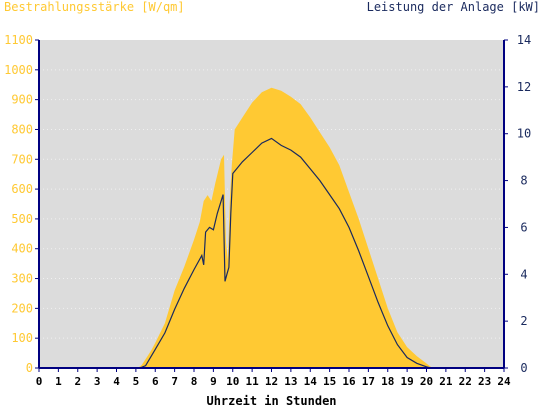 The height and width of the screenshot is (408, 544). Describe the element at coordinates (22, 159) in the screenshot. I see `left-tick-label: 700` at that location.